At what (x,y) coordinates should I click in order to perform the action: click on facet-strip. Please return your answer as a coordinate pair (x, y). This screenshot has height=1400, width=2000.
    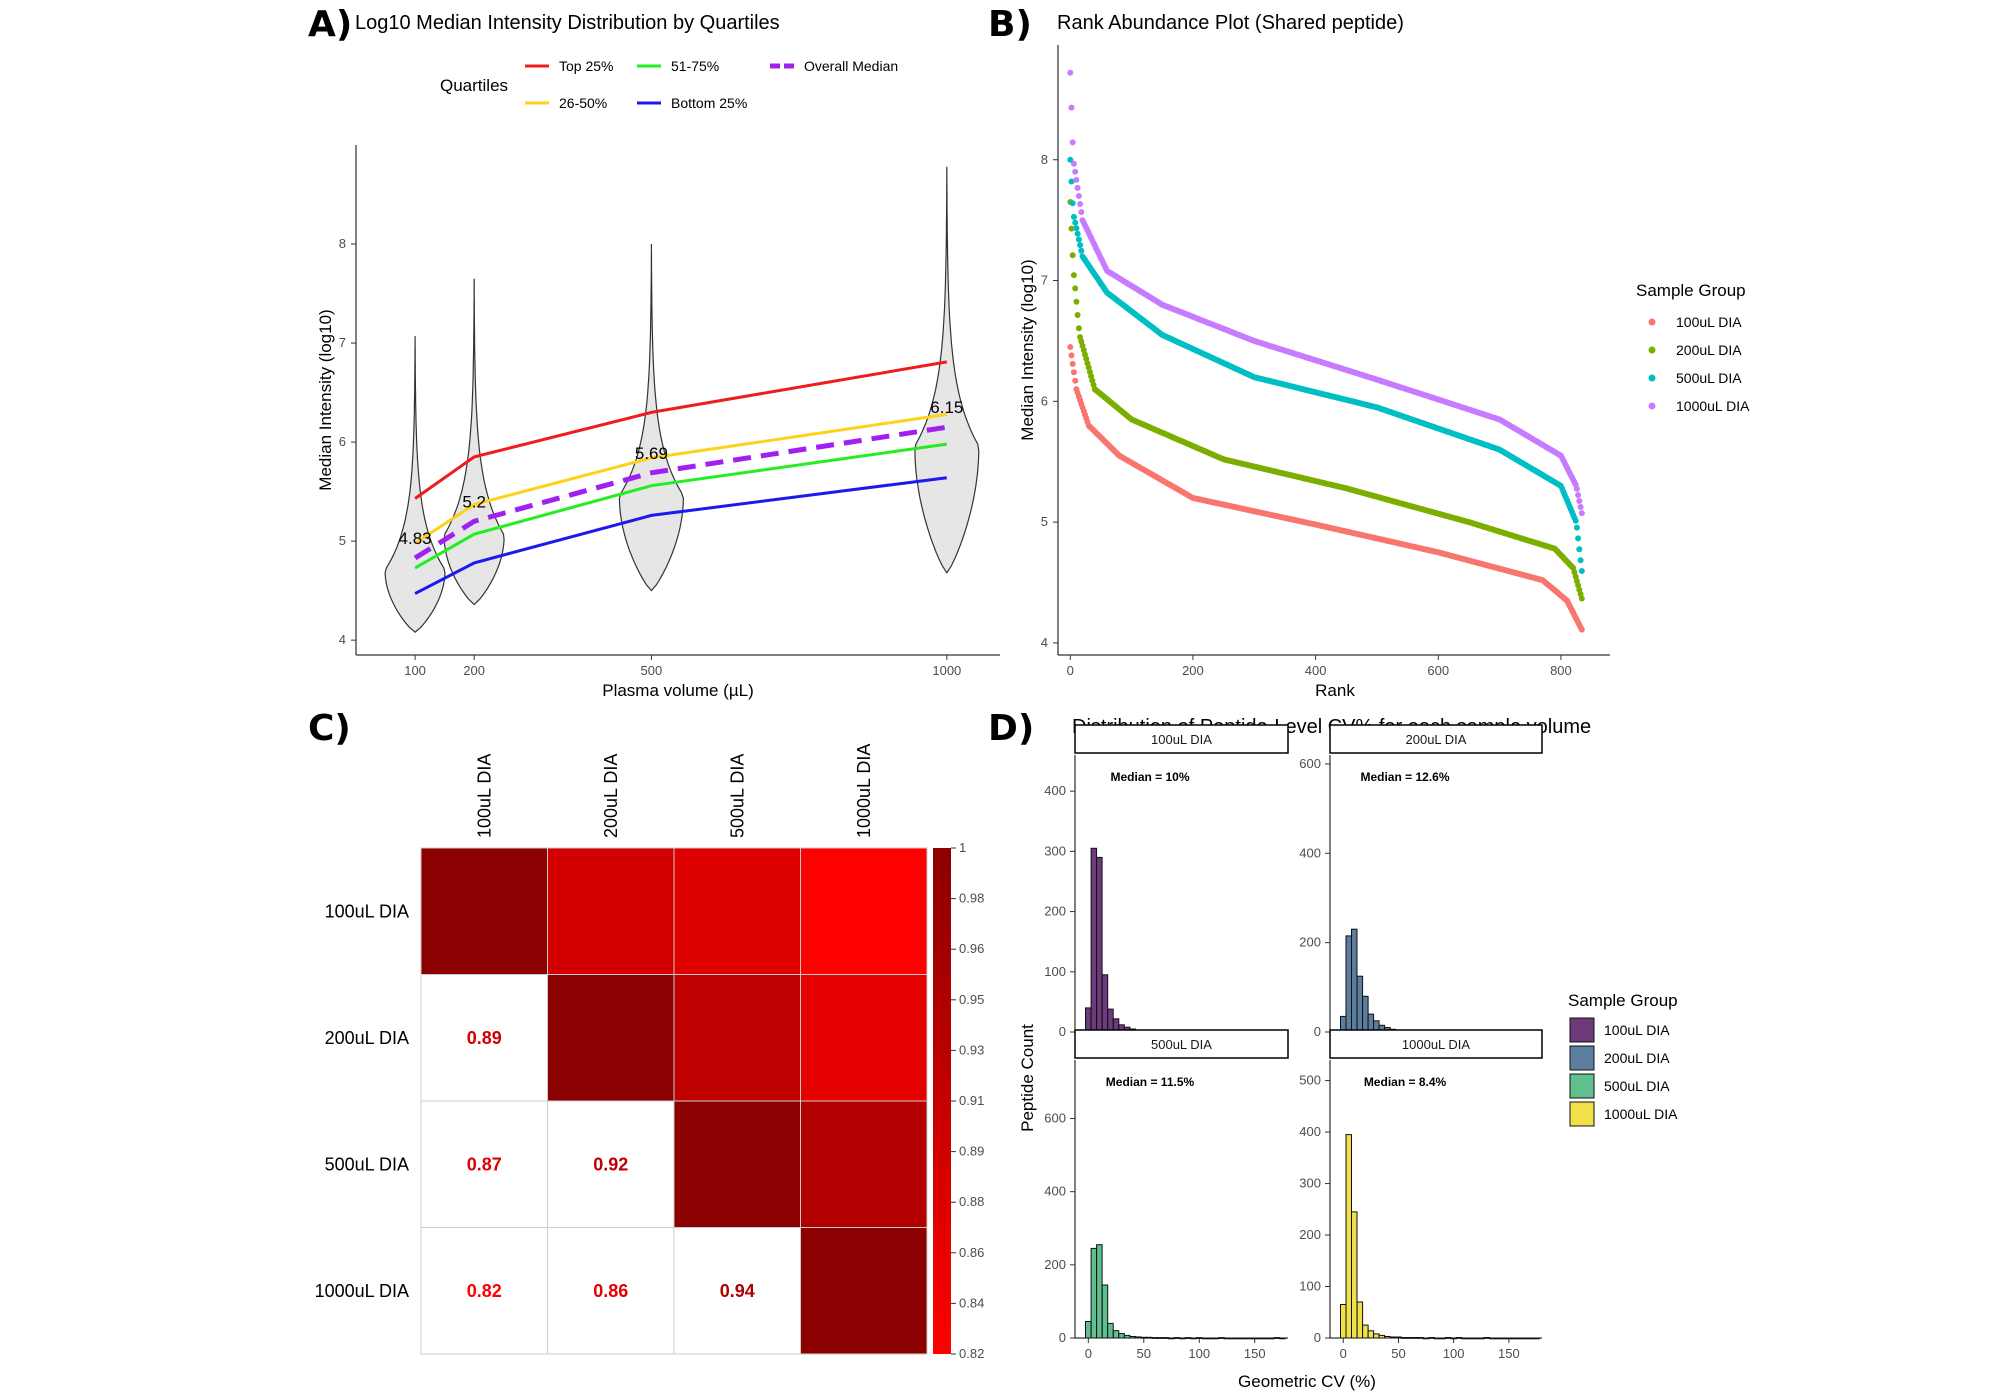
    Looking at the image, I should click on (1436, 739).